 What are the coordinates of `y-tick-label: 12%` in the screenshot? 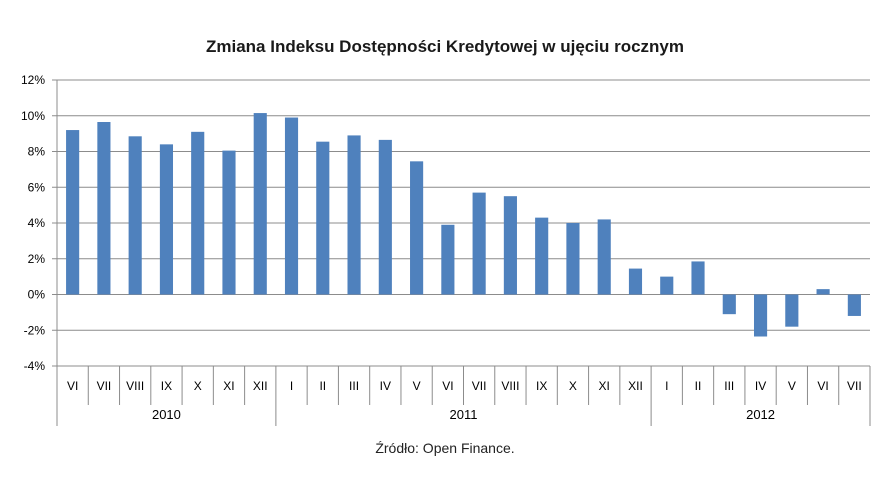 It's located at (33, 80).